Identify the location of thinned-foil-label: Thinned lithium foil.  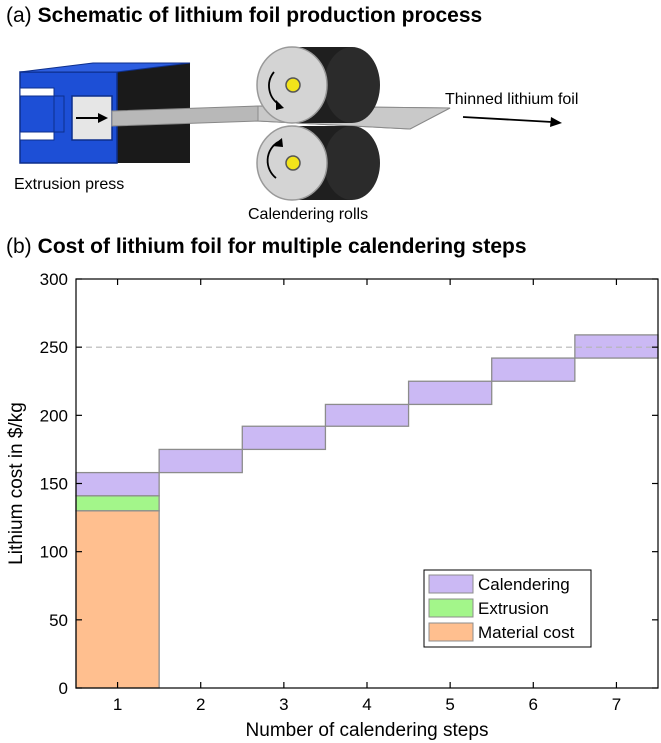
(511, 99).